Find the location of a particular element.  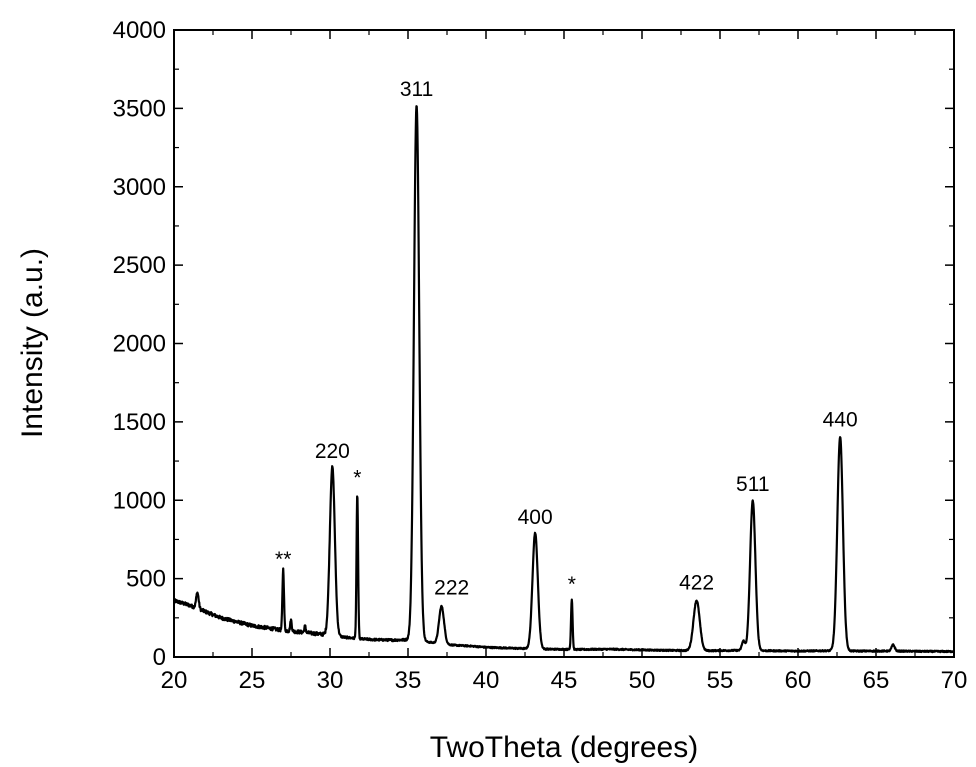

x-axis-title: TwoTheta (degrees) is located at coordinates (564, 747).